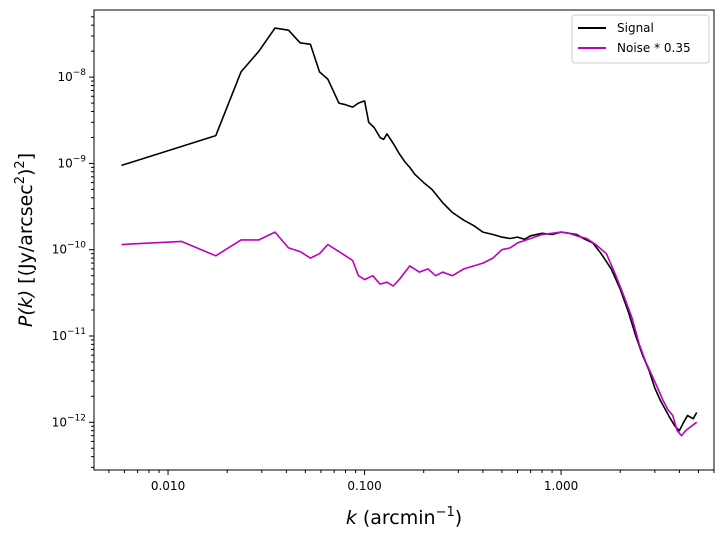 The width and height of the screenshot is (724, 539). I want to click on y-tick-label: 10⁻¹¹, so click(69, 335).